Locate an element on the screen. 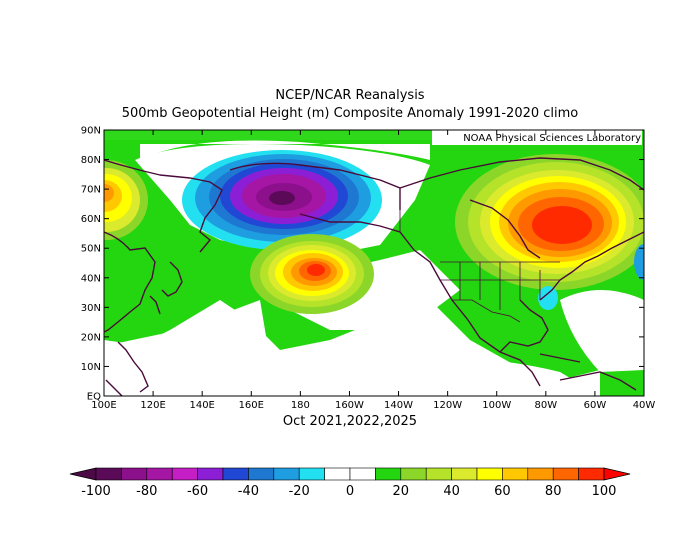 This screenshot has height=542, width=700. colorbar: -100 -80 -60 -40 -20 0 20 40 60 80 100 is located at coordinates (350, 483).